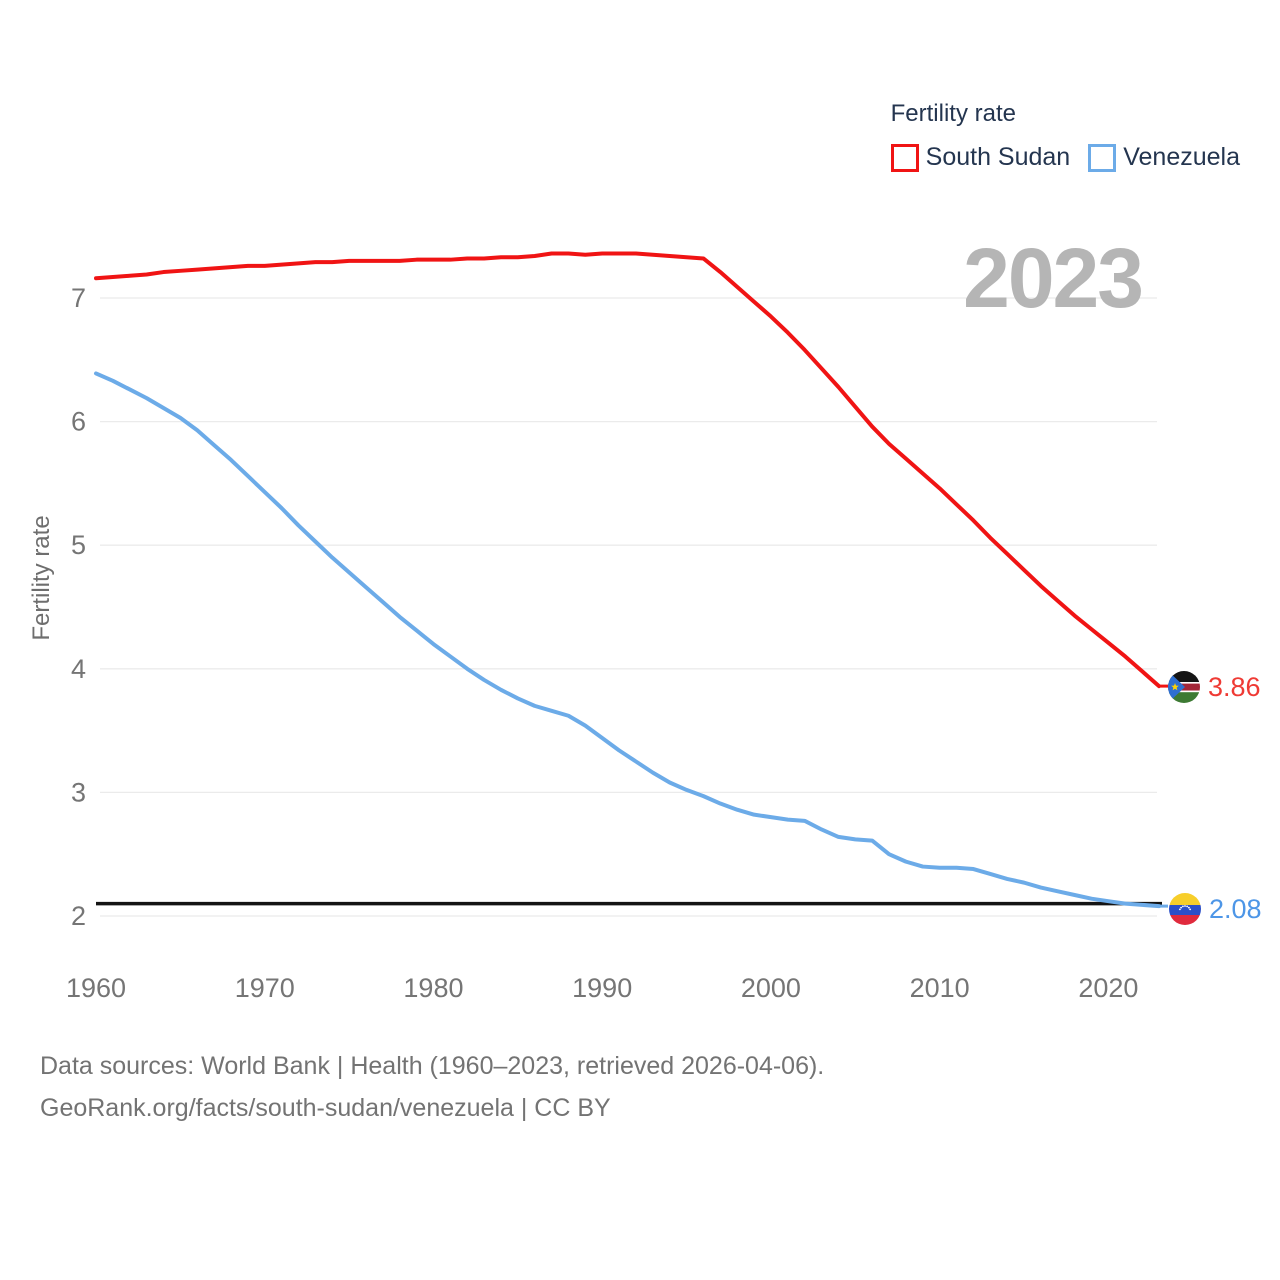  Describe the element at coordinates (96, 988) in the screenshot. I see `svg-text: 1960` at that location.